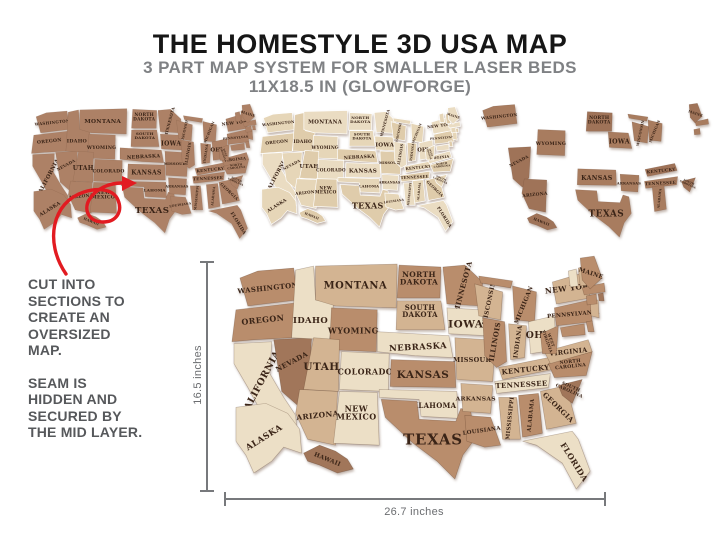 This screenshot has width=720, height=540. What do you see at coordinates (328, 459) in the screenshot?
I see `state-hi` at bounding box center [328, 459].